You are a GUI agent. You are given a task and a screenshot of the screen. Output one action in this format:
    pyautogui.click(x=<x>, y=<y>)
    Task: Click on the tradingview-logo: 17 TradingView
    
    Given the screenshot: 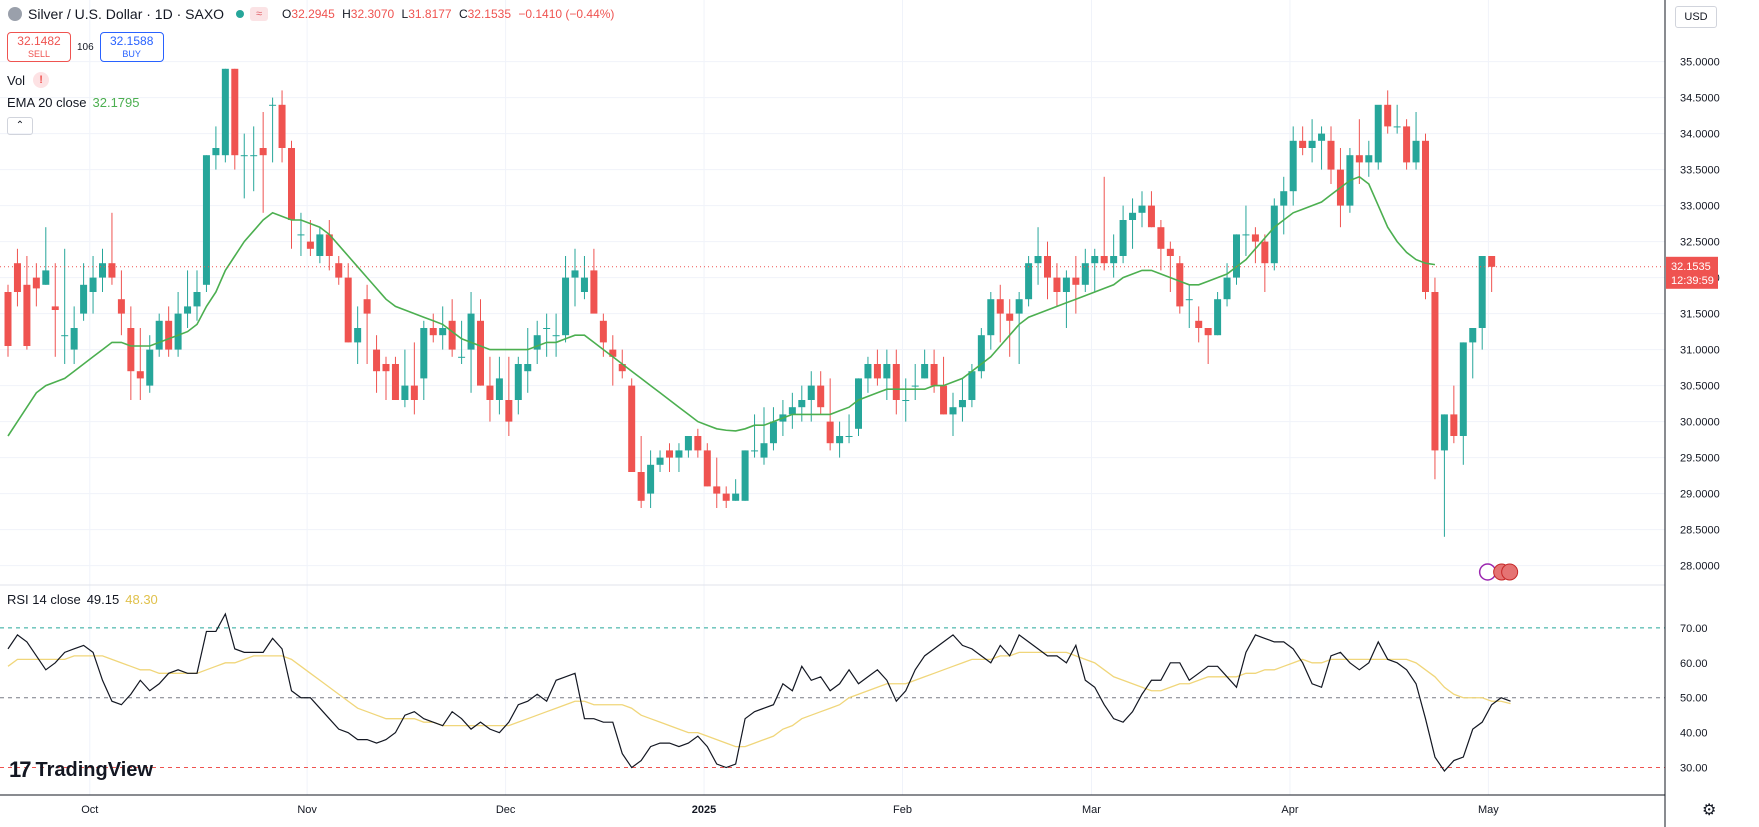 What is the action you would take?
    pyautogui.click(x=81, y=769)
    